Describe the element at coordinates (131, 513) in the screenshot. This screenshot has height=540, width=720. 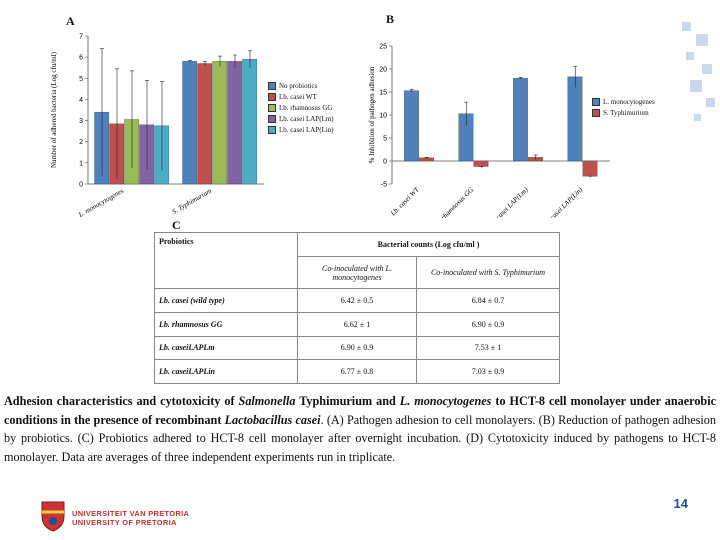
I see `university-line: UNIVERSITEIT VAN PRETORIA` at that location.